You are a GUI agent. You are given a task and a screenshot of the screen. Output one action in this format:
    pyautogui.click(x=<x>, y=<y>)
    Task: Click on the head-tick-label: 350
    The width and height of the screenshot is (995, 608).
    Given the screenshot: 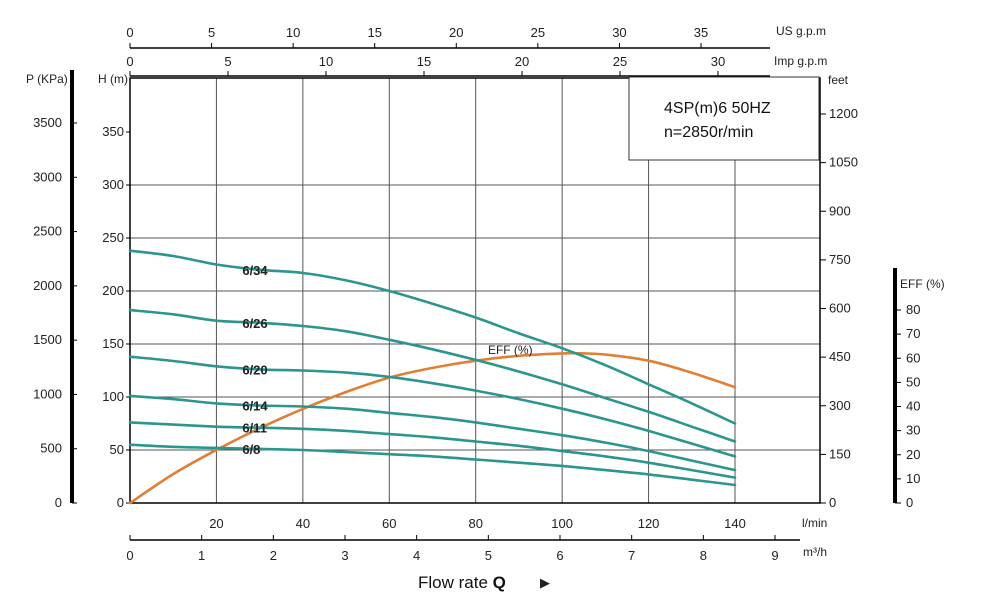 What is the action you would take?
    pyautogui.click(x=113, y=131)
    